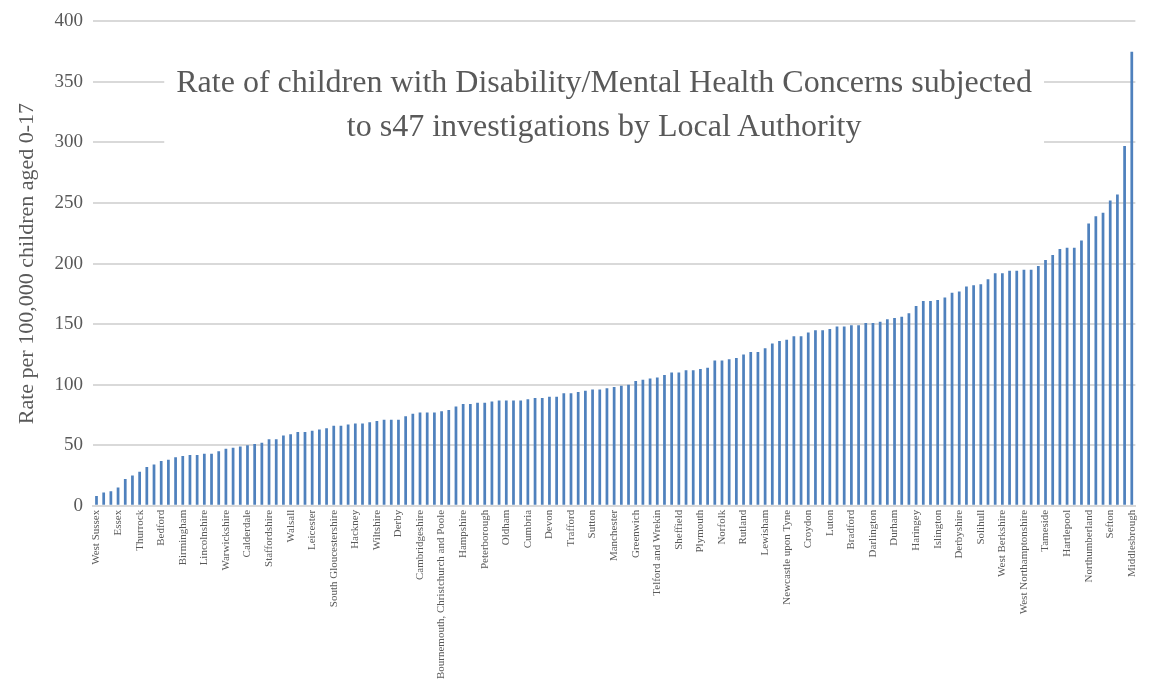 This screenshot has width=1149, height=687. What do you see at coordinates (1001, 543) in the screenshot?
I see `x-tick-label: West Berkshire` at bounding box center [1001, 543].